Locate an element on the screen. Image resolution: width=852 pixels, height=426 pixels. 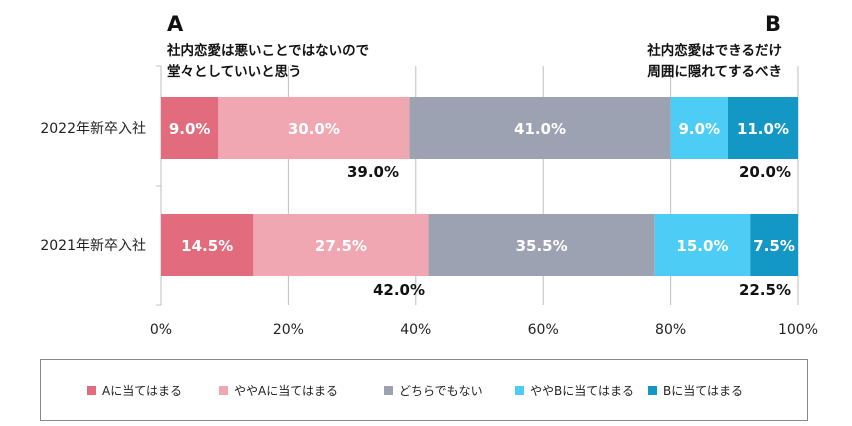
x-tick-label: 100% is located at coordinates (798, 330).